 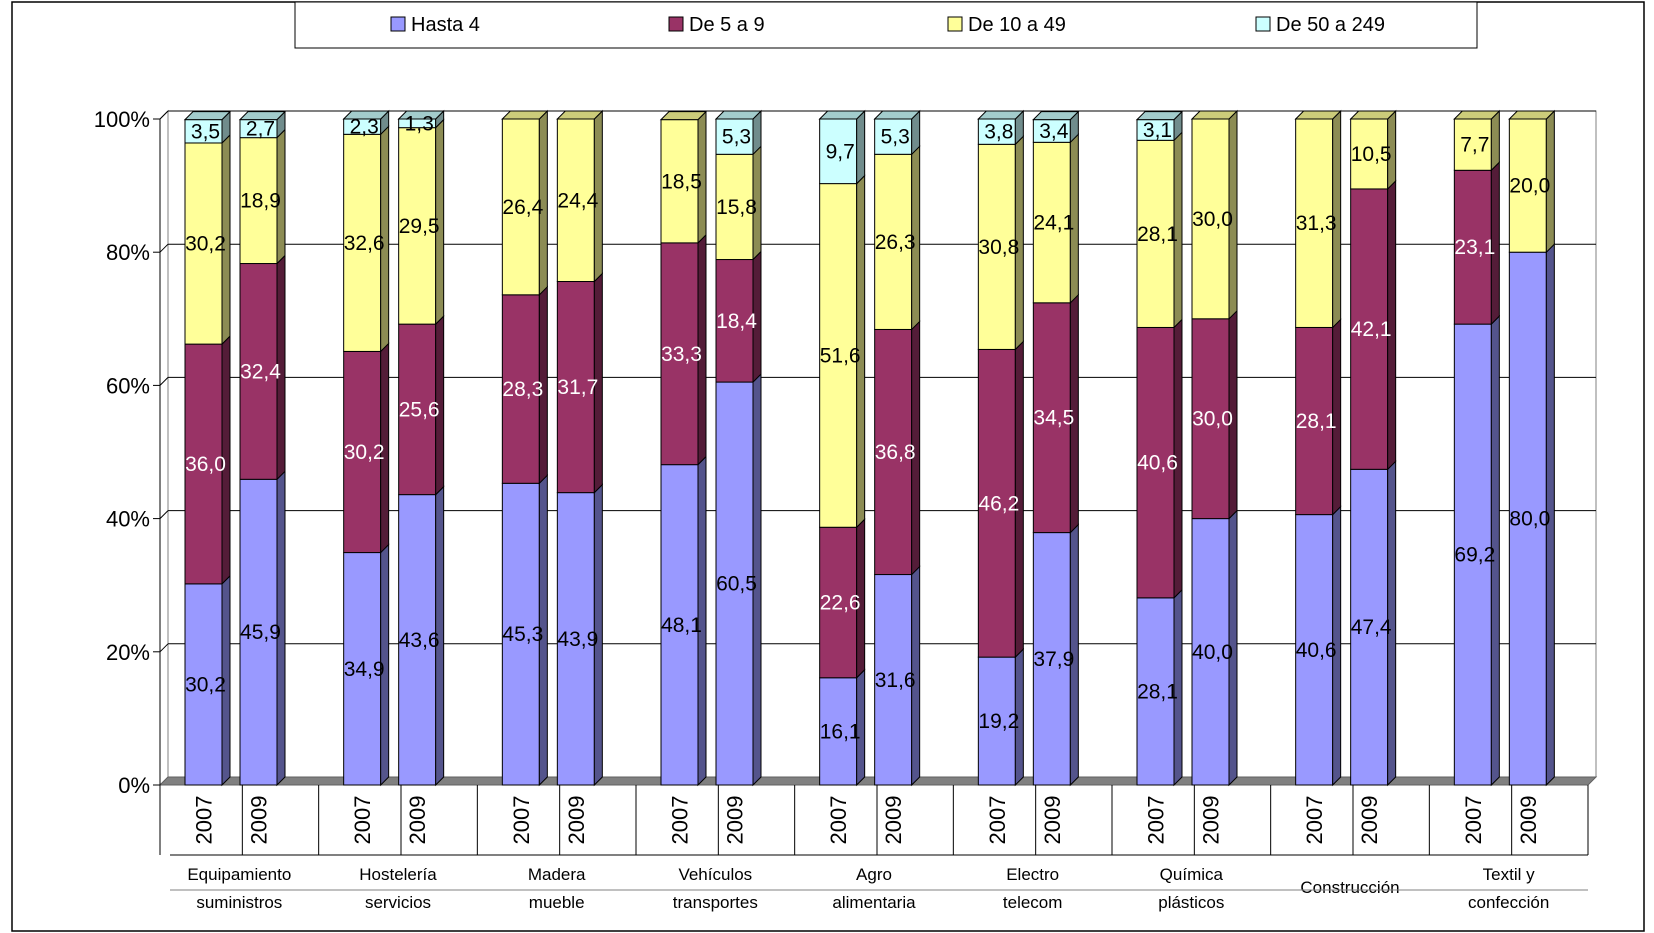 What do you see at coordinates (1033, 902) in the screenshot?
I see `category-label: telecom` at bounding box center [1033, 902].